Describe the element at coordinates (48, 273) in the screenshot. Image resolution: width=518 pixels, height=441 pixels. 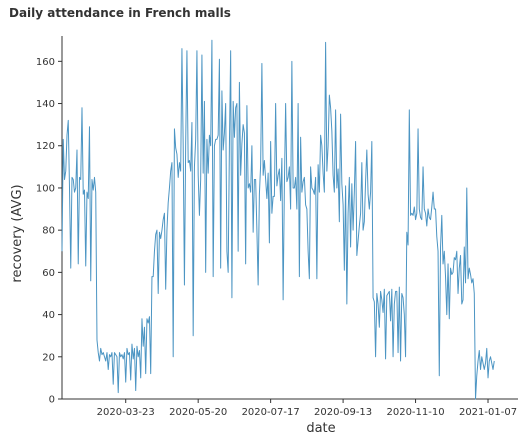
I see `y-tick-label: 60` at that location.